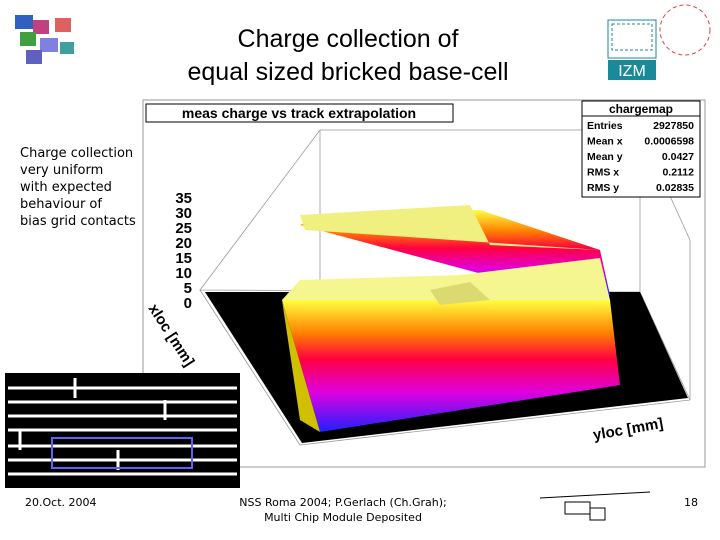  Describe the element at coordinates (605, 126) in the screenshot. I see `stats-key: Entries` at that location.